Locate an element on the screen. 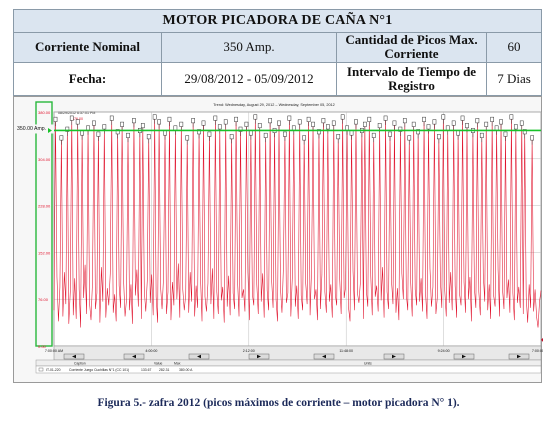 This screenshot has width=557, height=424. cursor-value: 376.00 is located at coordinates (77, 119).